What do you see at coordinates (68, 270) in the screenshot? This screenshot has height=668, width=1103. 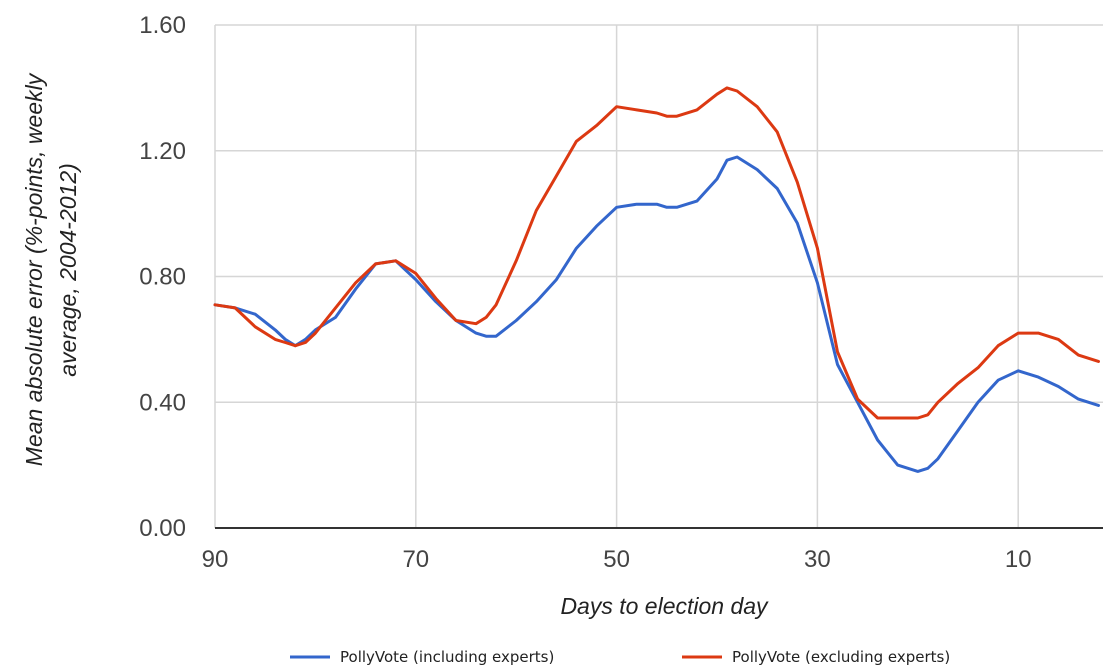 I see `y-axis-title-line-2: average, 2004-2012)` at bounding box center [68, 270].